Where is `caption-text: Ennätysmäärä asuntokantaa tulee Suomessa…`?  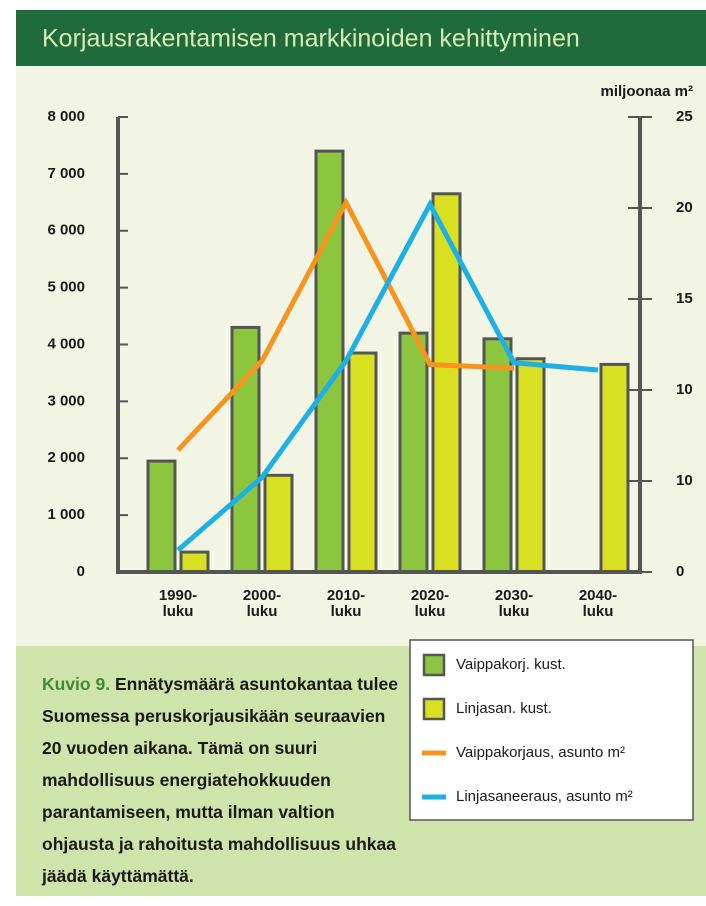 caption-text: Ennätysmäärä asuntokantaa tulee Suomessa… is located at coordinates (220, 780).